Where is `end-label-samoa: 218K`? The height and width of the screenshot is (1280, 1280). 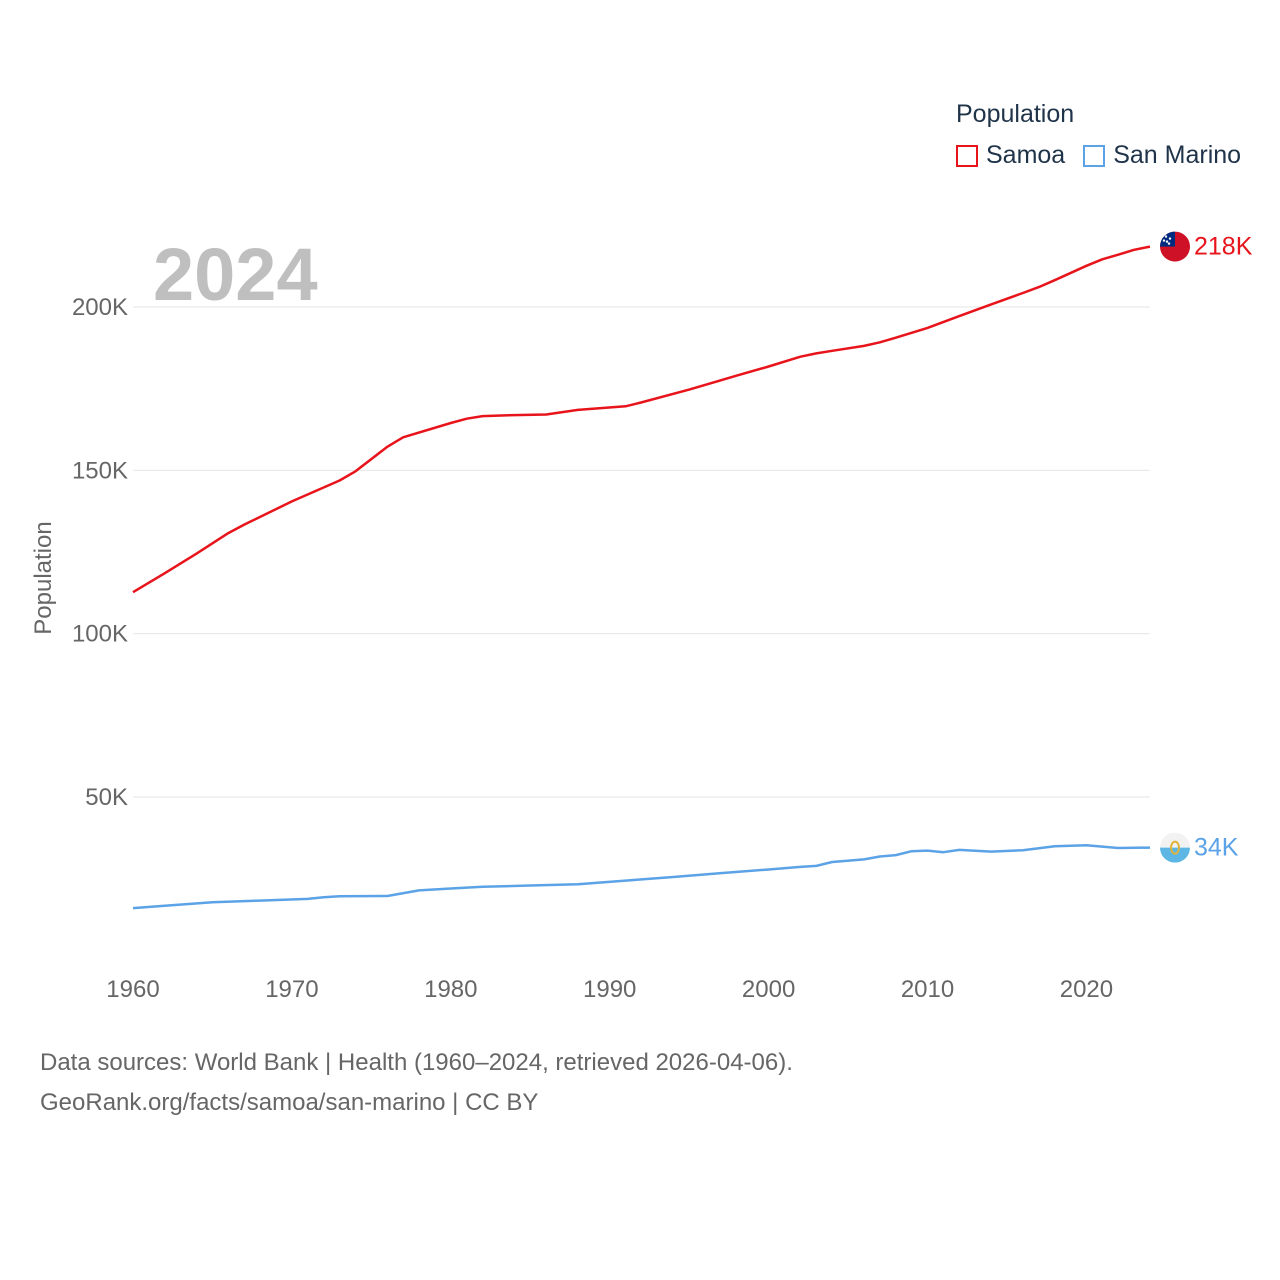
end-label-samoa: 218K is located at coordinates (1223, 247).